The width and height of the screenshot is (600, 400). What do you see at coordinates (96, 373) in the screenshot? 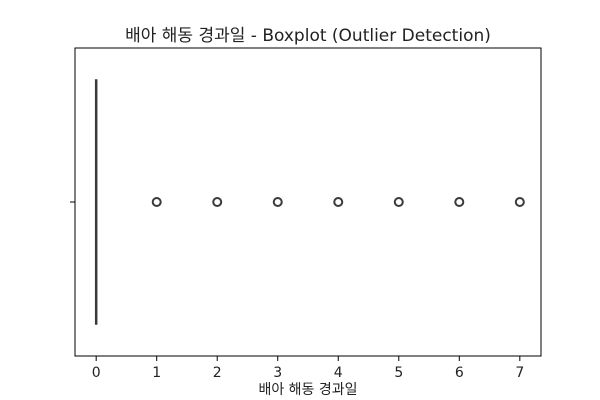
I see `x-tick-label: 0` at bounding box center [96, 373].